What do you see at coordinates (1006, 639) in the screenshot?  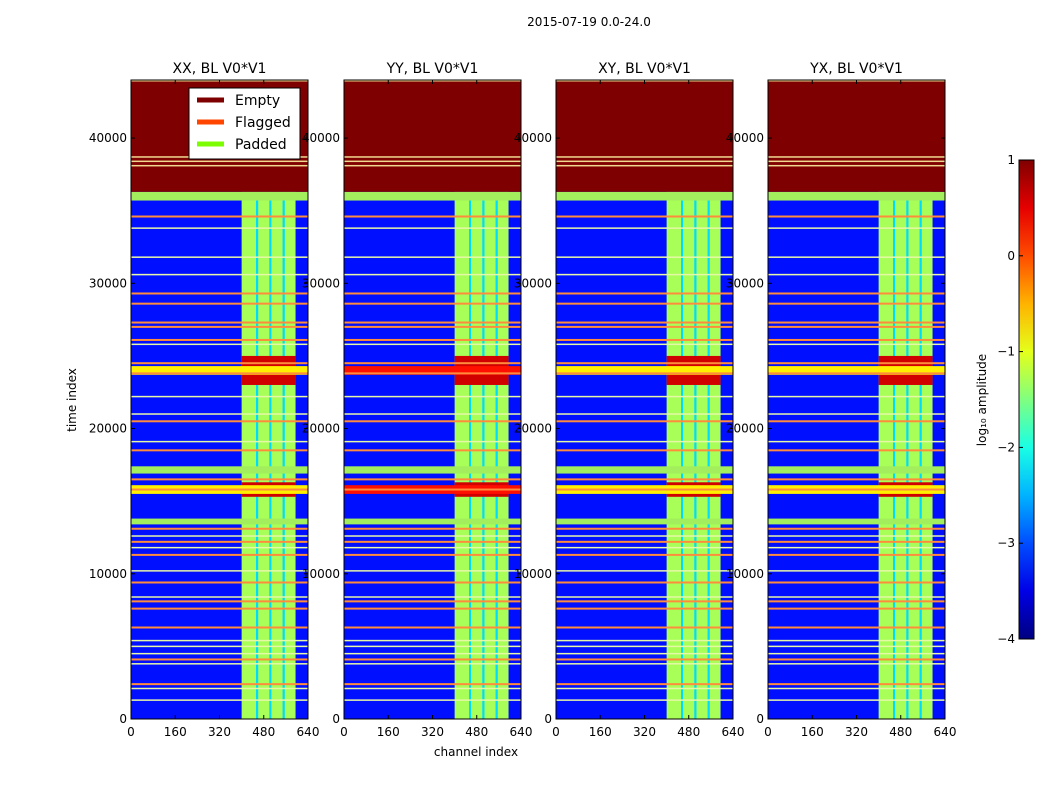 I see `colorbar-tick-label: −4` at bounding box center [1006, 639].